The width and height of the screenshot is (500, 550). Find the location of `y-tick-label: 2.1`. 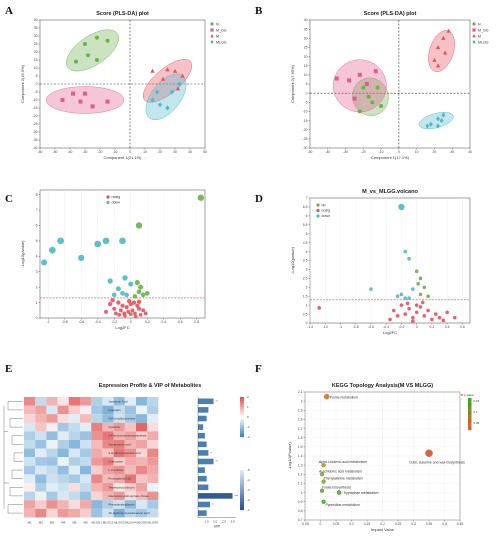

y-tick-label: 2.1 is located at coordinates (300, 392).